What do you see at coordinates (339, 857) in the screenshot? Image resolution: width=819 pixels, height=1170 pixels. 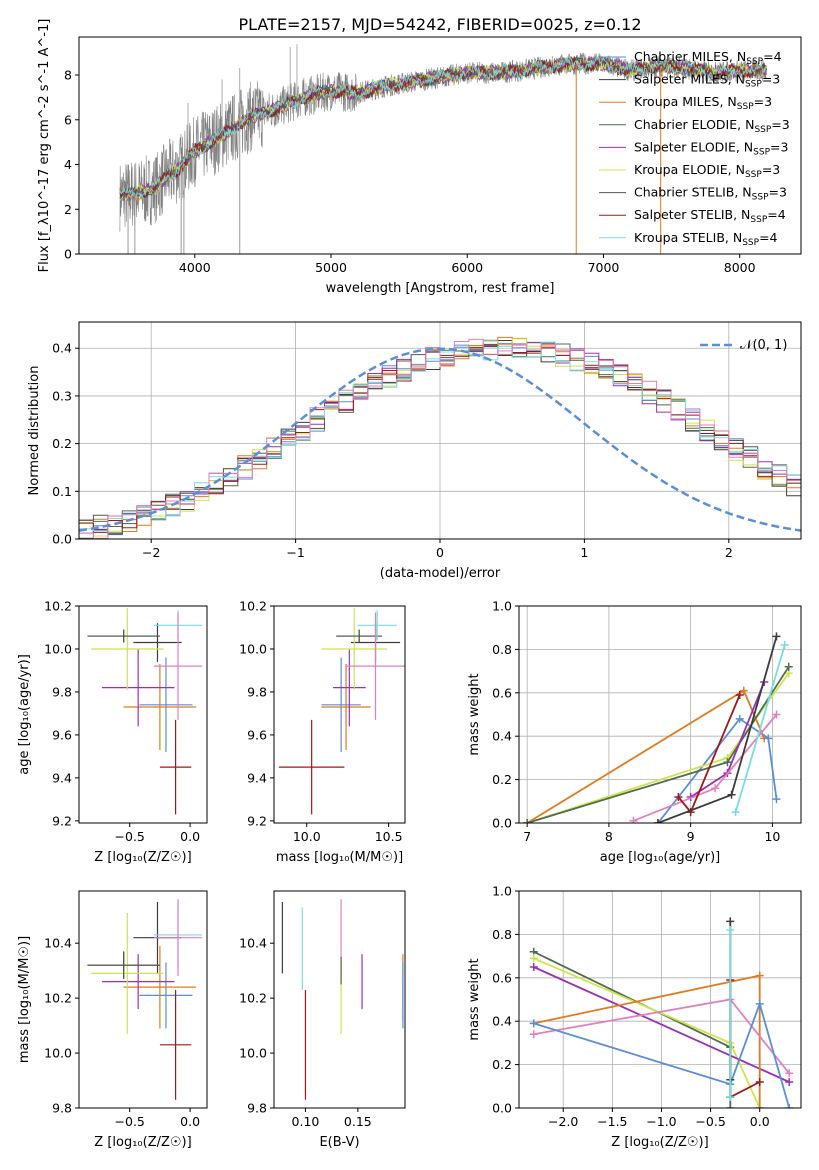 I see `x-axis-label: mass [log₁₀(M/M☉)]` at bounding box center [339, 857].